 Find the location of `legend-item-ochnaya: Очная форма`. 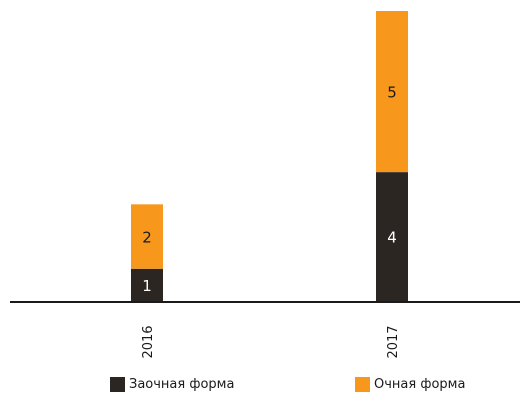

legend-item-ochnaya: Очная форма is located at coordinates (410, 384).